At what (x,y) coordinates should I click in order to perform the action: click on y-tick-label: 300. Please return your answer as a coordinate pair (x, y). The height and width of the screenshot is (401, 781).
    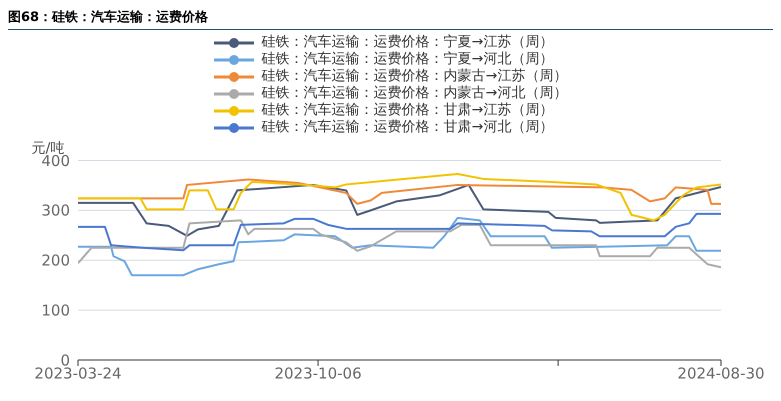
    Looking at the image, I should click on (55, 211).